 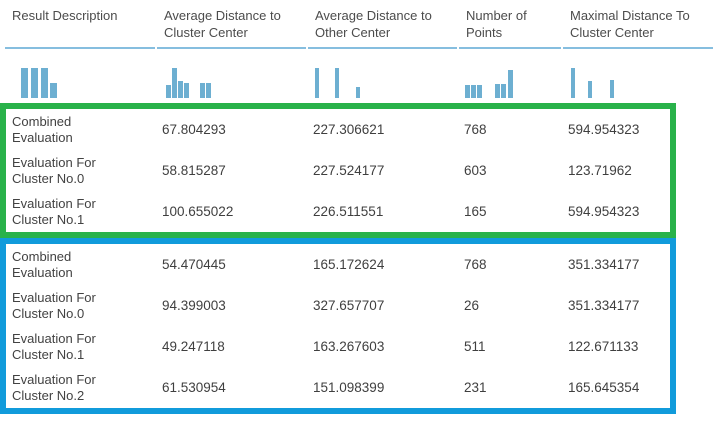 What do you see at coordinates (222, 24) in the screenshot?
I see `column-header-label: Average Distance to Cluster Center` at bounding box center [222, 24].